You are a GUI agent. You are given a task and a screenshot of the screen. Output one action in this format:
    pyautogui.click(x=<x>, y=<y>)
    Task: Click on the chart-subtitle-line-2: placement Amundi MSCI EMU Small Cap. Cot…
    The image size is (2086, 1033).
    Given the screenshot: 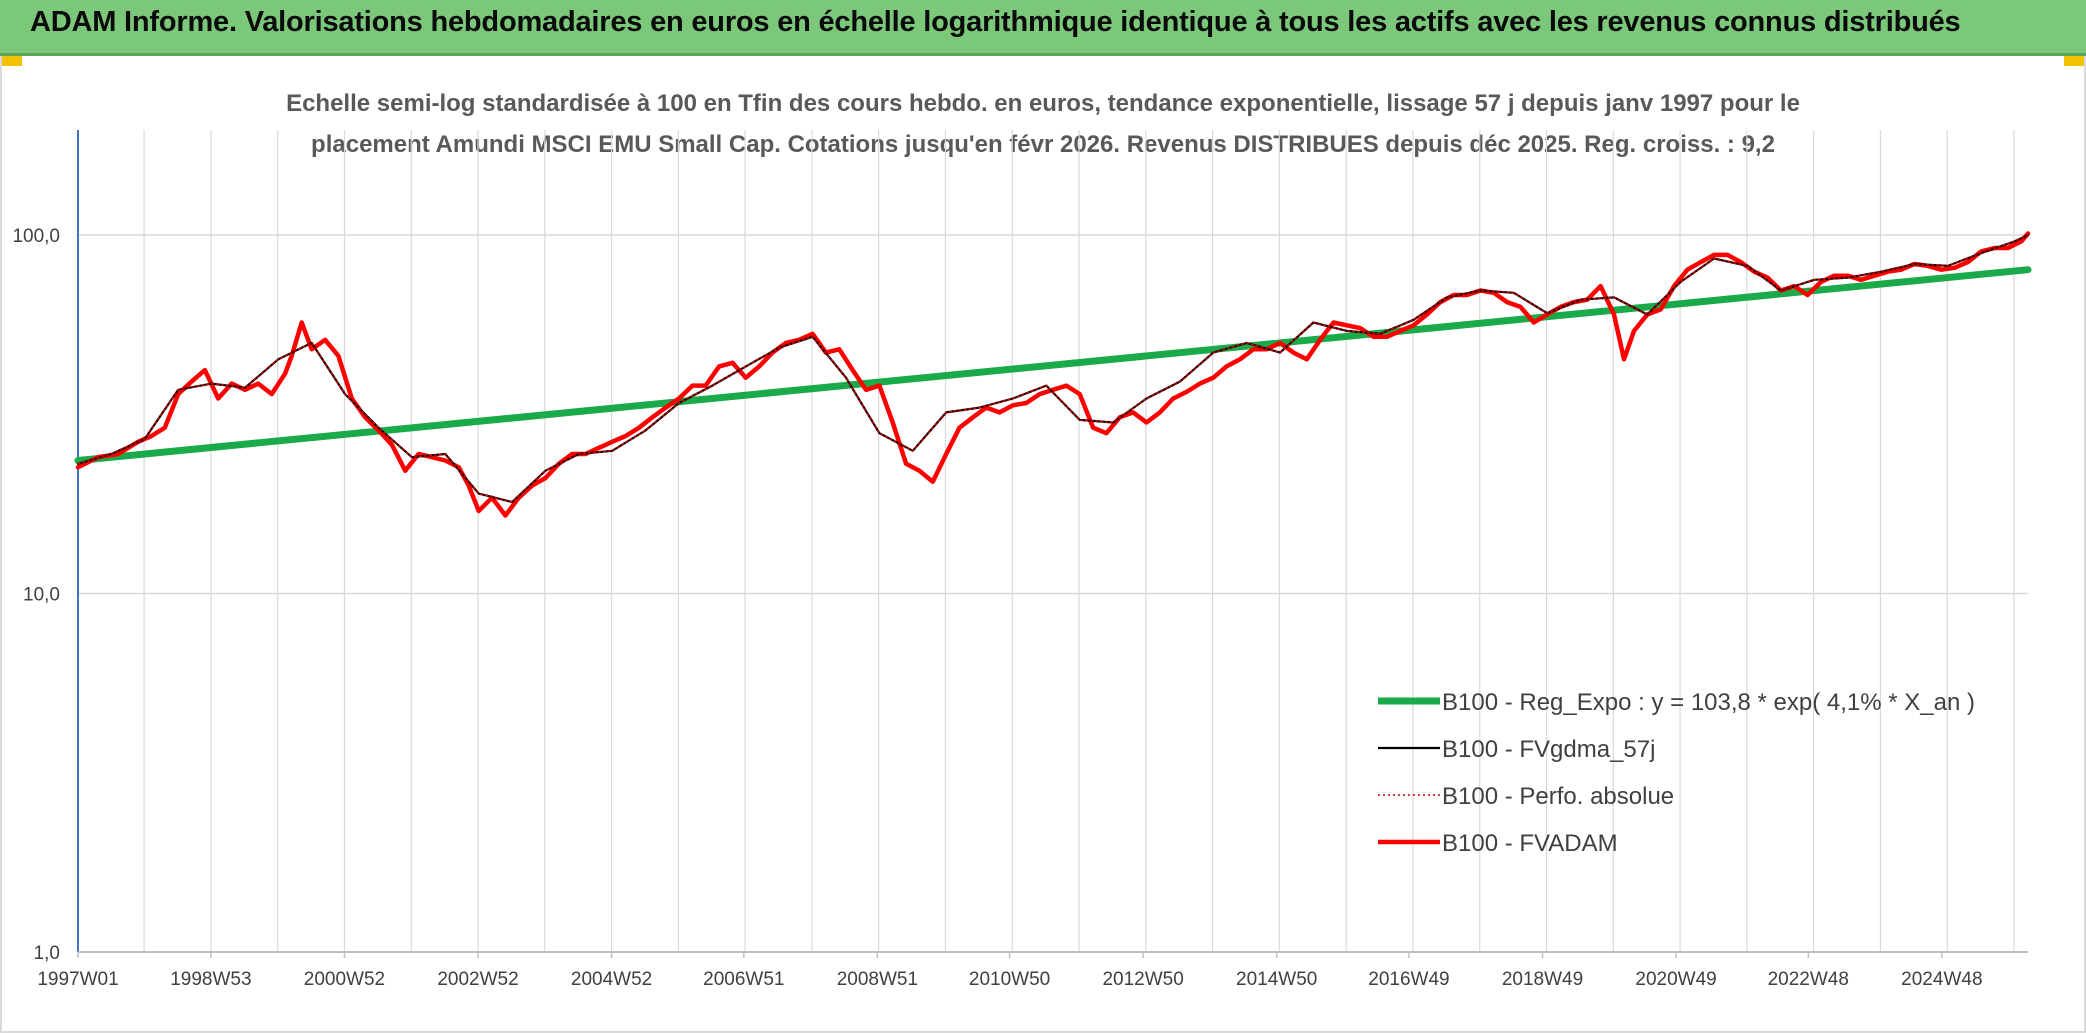 What is the action you would take?
    pyautogui.click(x=1043, y=144)
    